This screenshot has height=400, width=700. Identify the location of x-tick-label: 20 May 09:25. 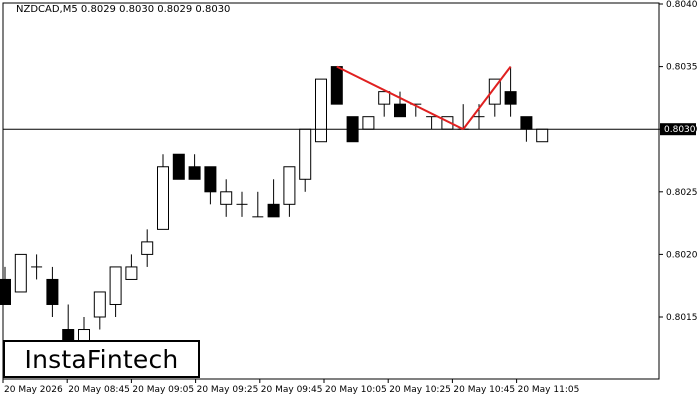
(228, 390).